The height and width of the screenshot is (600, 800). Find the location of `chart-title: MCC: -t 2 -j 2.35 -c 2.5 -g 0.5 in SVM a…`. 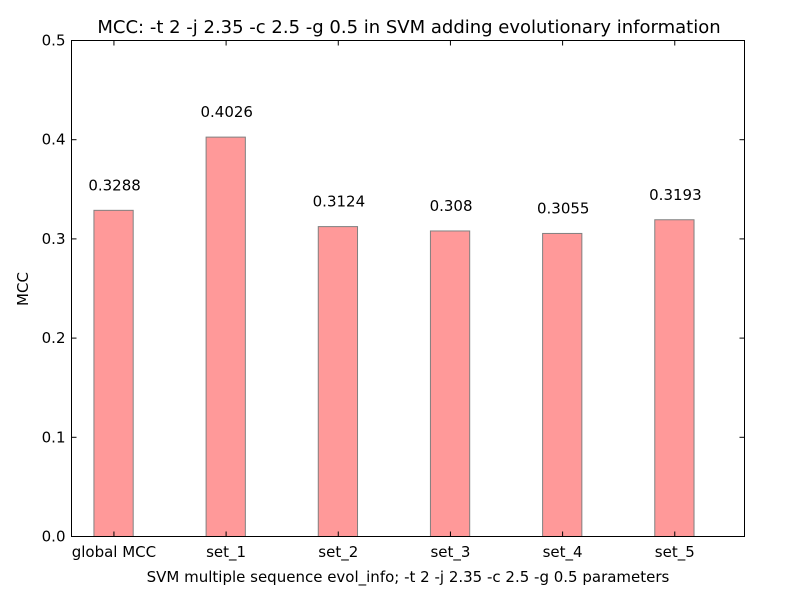

chart-title: MCC: -t 2 -j 2.35 -c 2.5 -g 0.5 in SVM a… is located at coordinates (408, 27).